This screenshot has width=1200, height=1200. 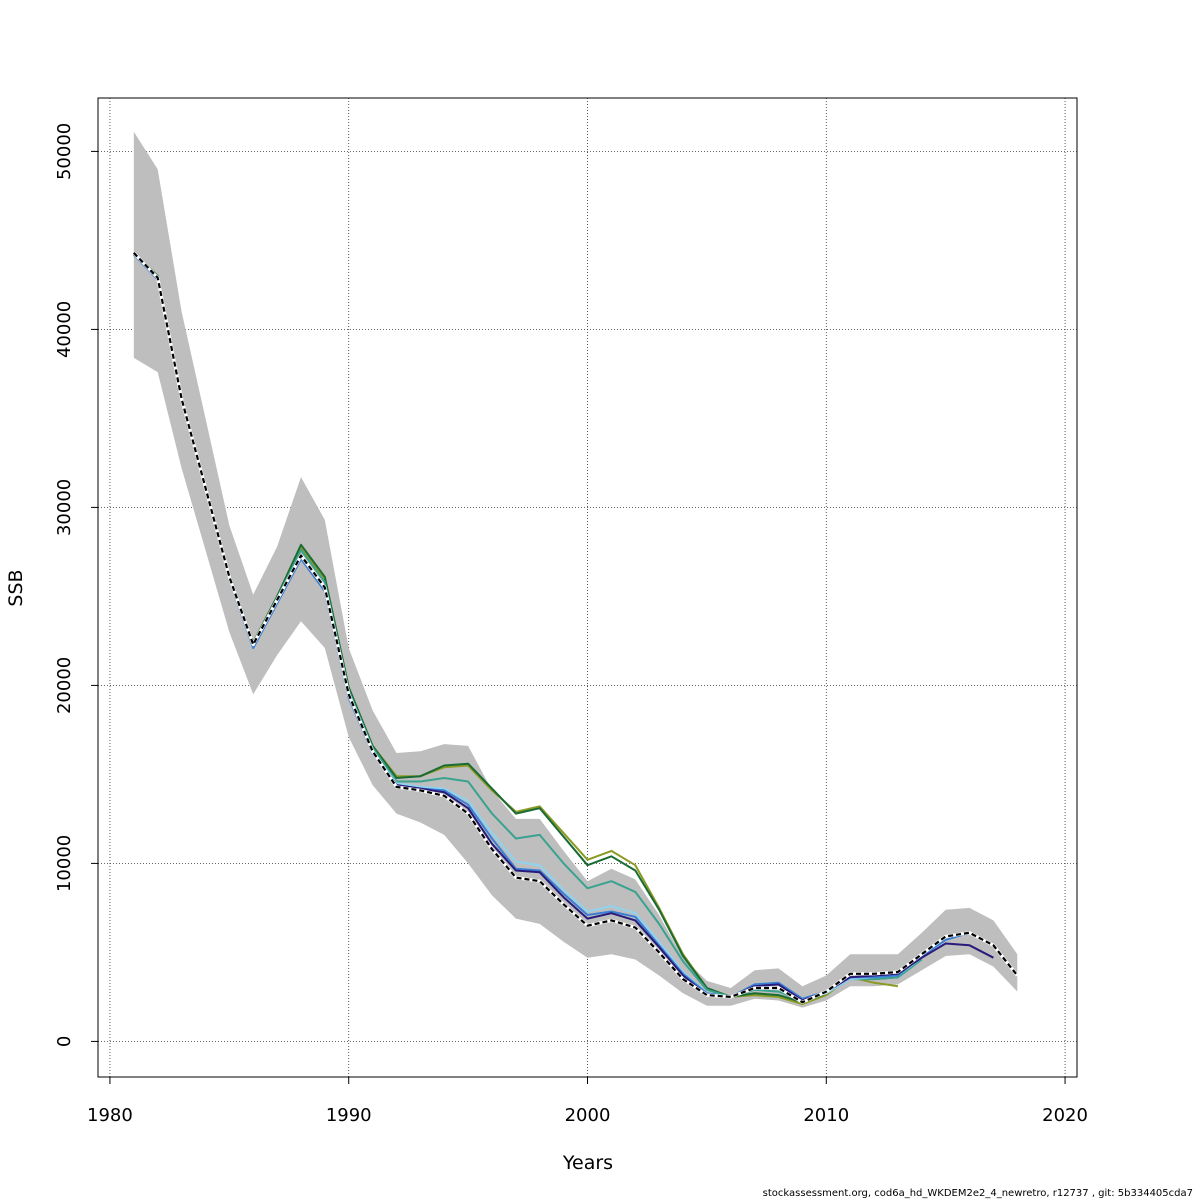 What do you see at coordinates (64, 151) in the screenshot?
I see `y-tick-label-5: 50000` at bounding box center [64, 151].